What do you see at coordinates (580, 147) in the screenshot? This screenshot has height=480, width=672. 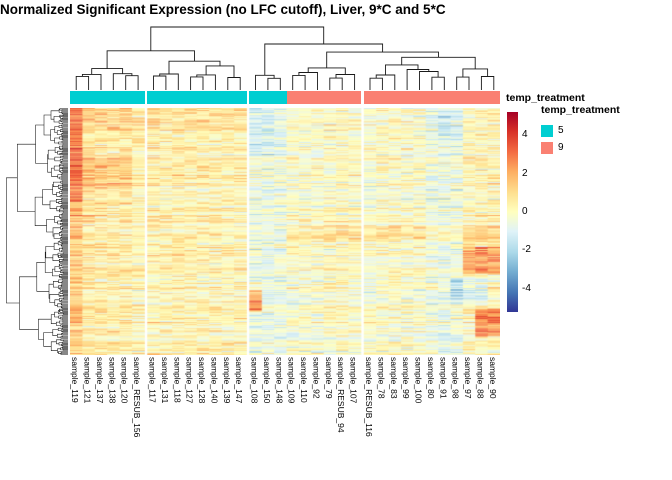 I see `legend-item: 9` at bounding box center [580, 147].